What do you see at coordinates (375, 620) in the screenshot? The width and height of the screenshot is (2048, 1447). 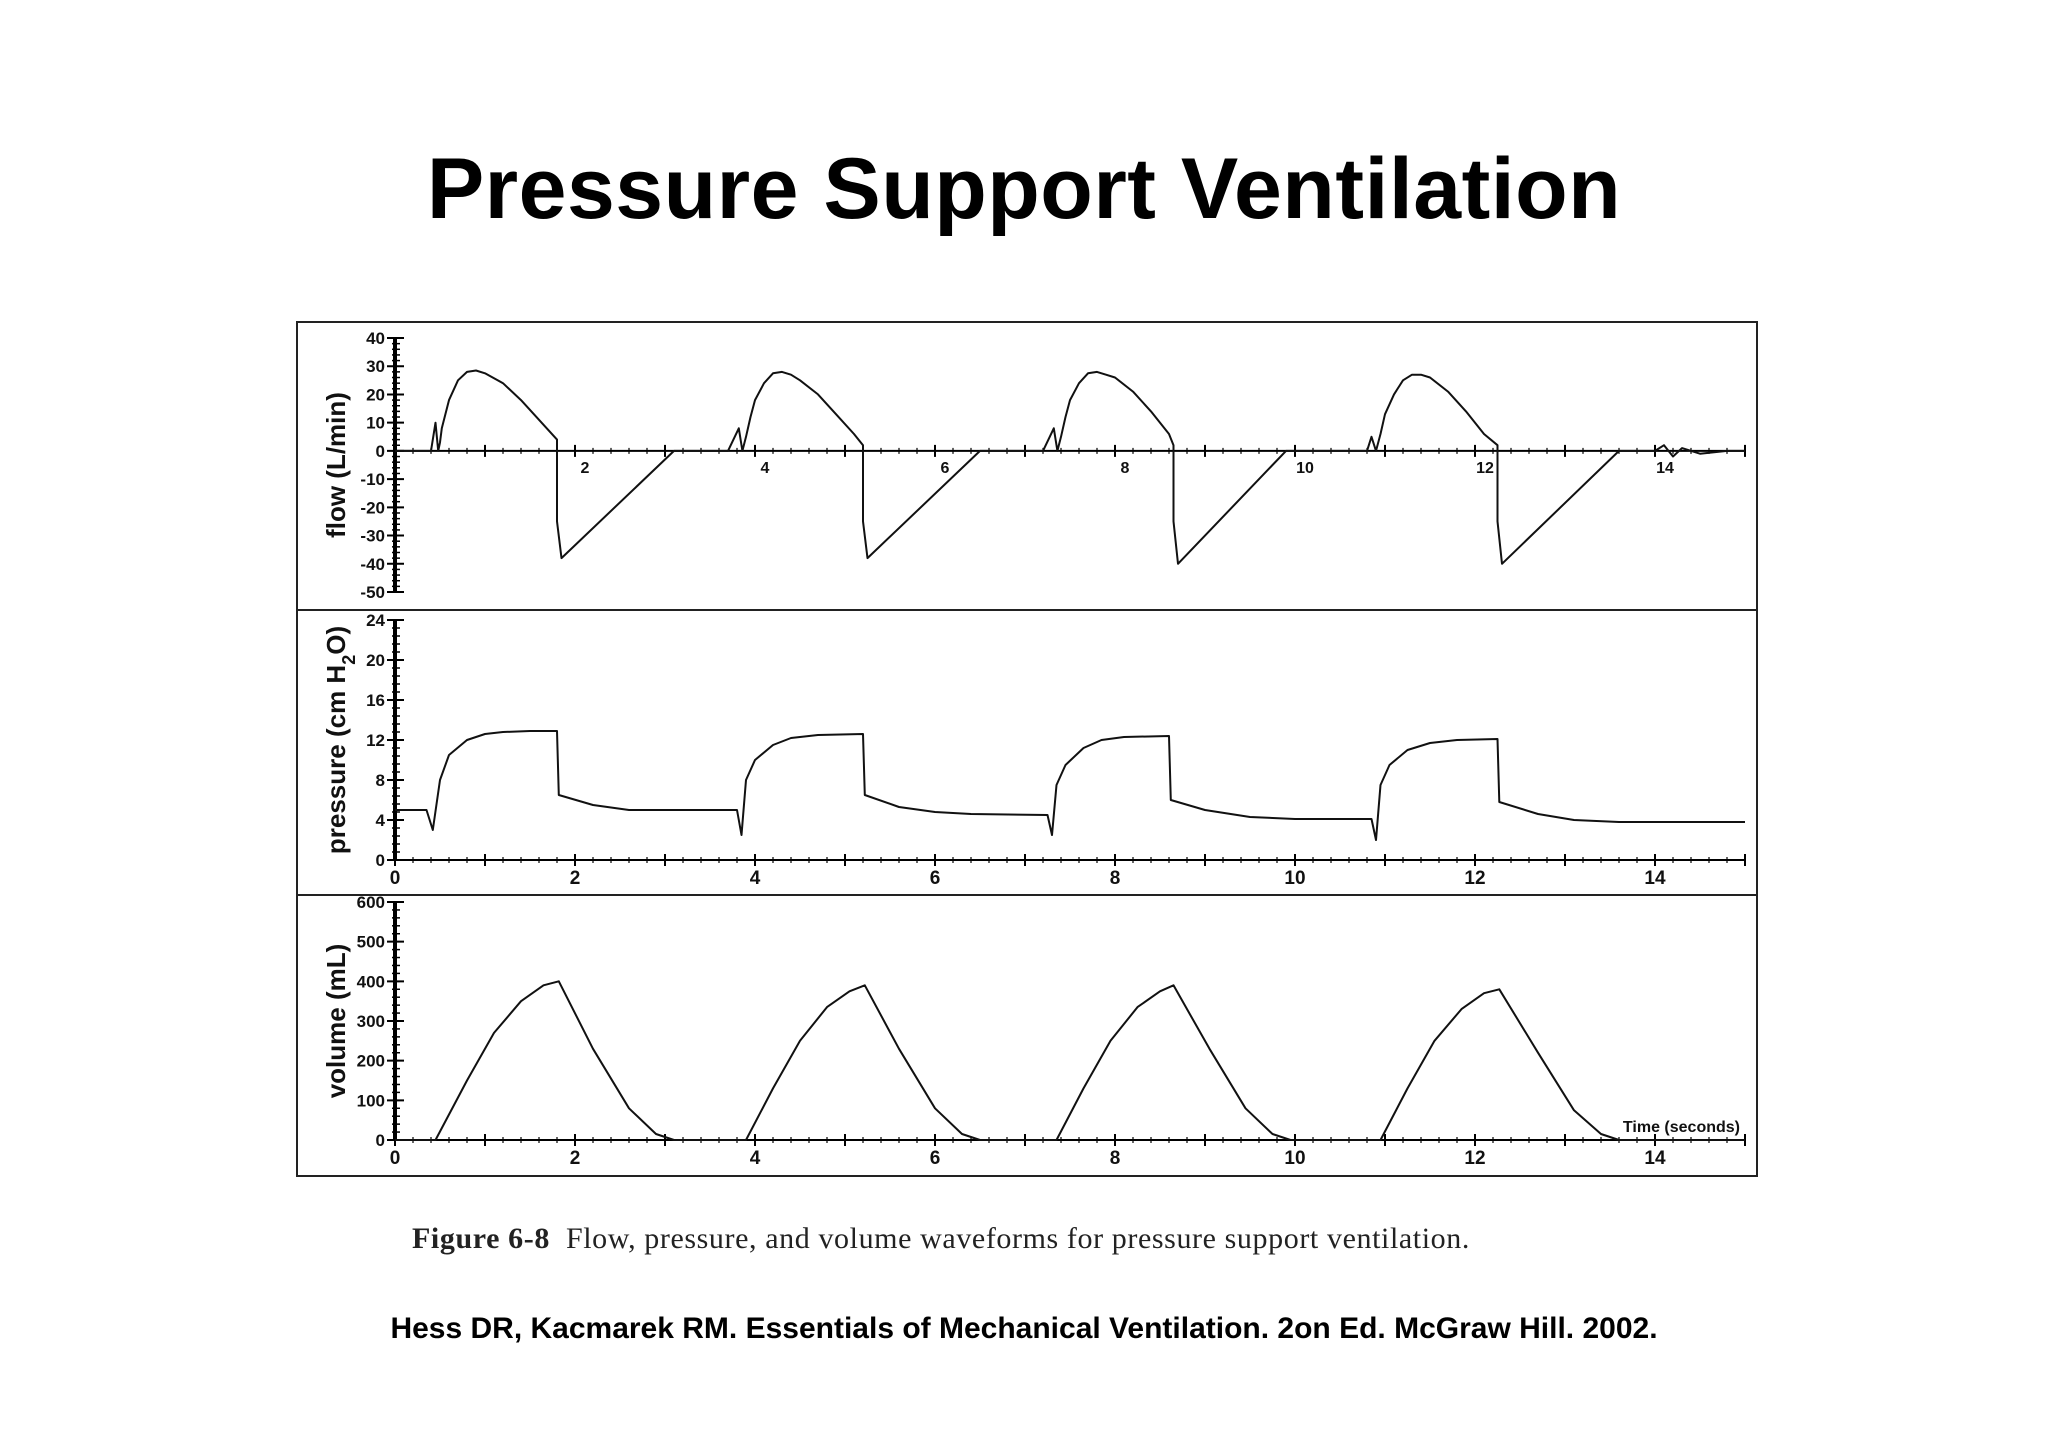 I see `y-tick-label: 24` at bounding box center [375, 620].